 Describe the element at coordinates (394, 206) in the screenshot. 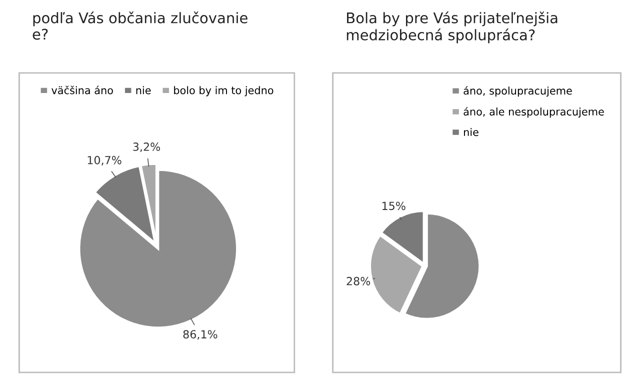

I see `data-label: 15%` at that location.